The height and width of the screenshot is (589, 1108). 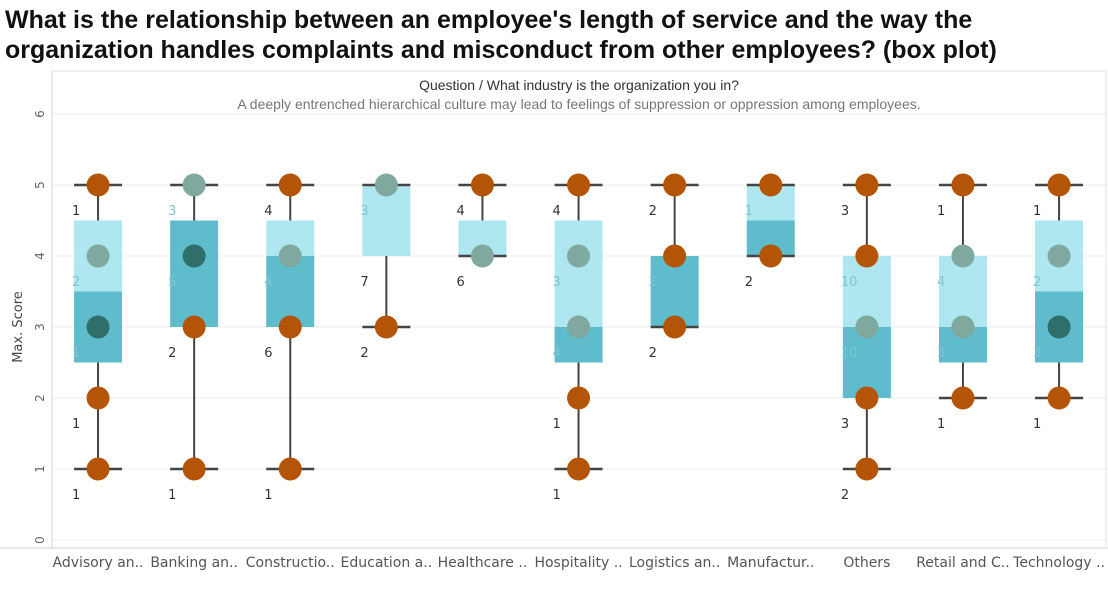 I want to click on y-tick-label: 3, so click(x=40, y=327).